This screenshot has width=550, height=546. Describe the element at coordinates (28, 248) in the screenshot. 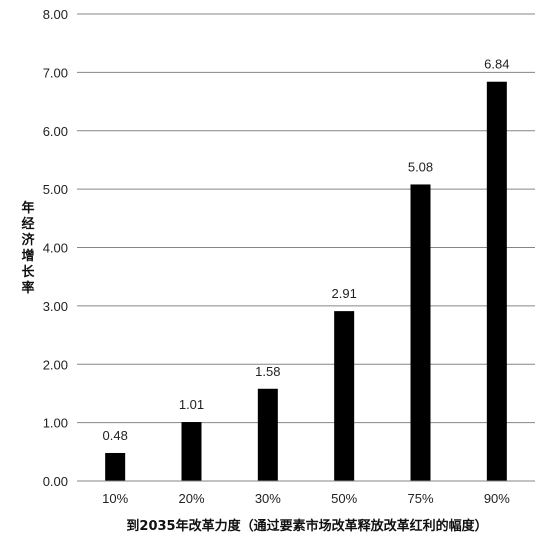

I see `y-axis-title: 年经济增长率` at that location.